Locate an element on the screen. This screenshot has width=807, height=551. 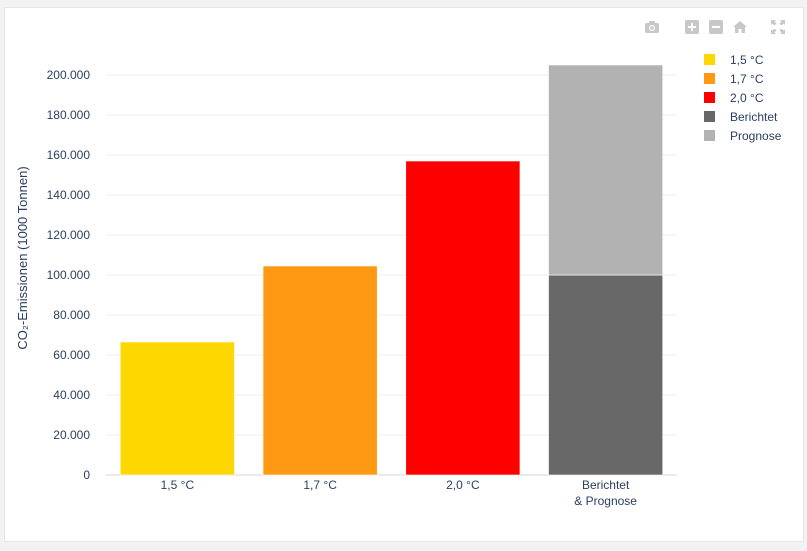
y-tick-label: 100.000 is located at coordinates (69, 275).